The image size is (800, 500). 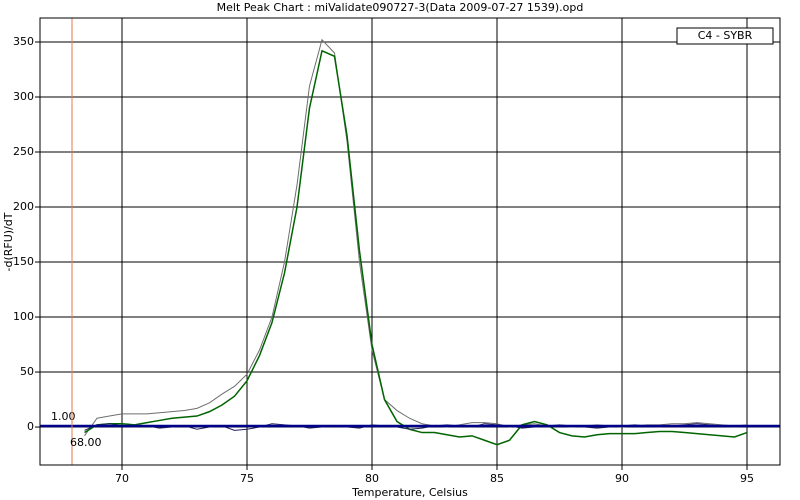 I want to click on x-tick-label: 90, so click(x=622, y=478).